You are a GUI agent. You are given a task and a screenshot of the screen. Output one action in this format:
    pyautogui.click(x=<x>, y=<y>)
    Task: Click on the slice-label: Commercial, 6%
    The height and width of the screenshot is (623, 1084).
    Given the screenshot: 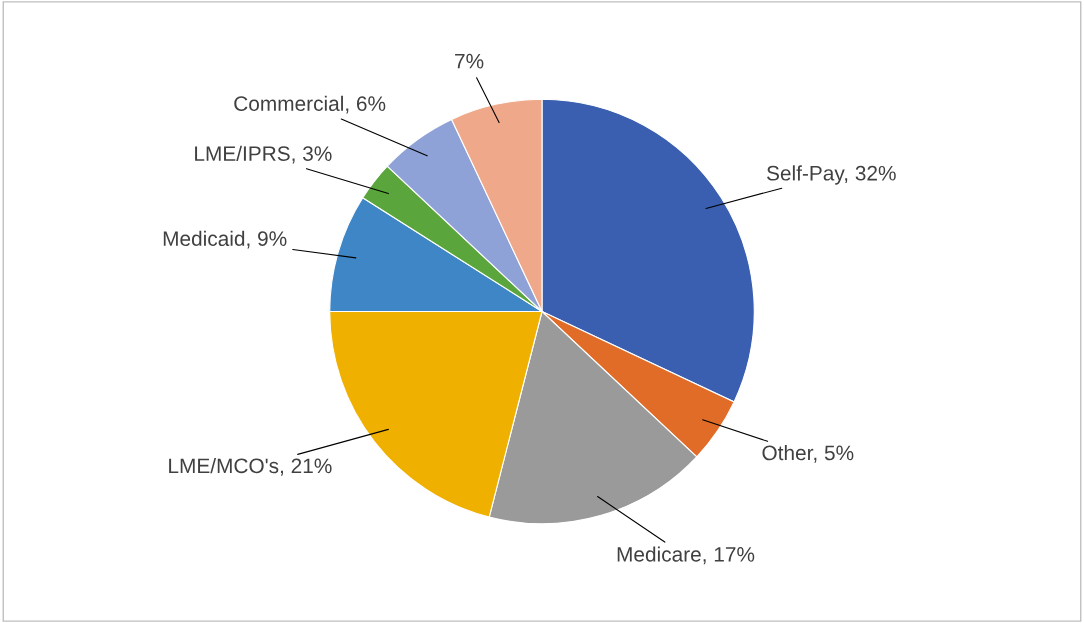 What is the action you would take?
    pyautogui.click(x=310, y=104)
    